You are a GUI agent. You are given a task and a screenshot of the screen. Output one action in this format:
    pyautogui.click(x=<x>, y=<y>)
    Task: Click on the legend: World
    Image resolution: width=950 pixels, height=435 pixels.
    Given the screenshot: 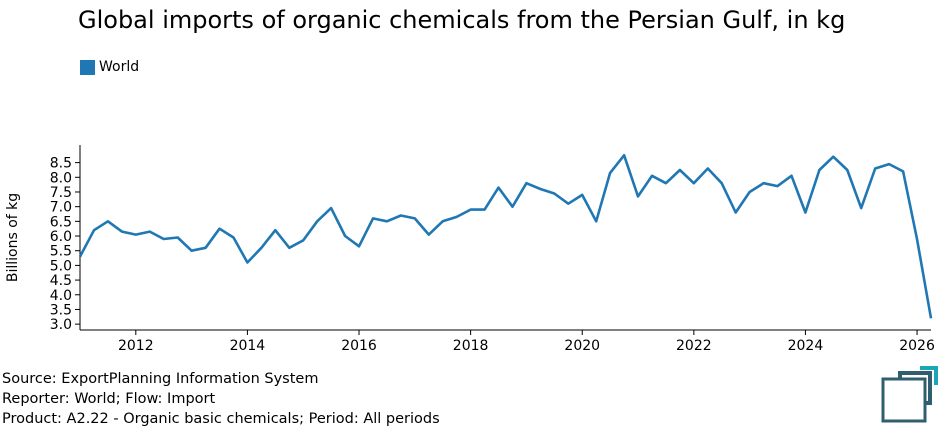 What is the action you would take?
    pyautogui.click(x=109, y=67)
    